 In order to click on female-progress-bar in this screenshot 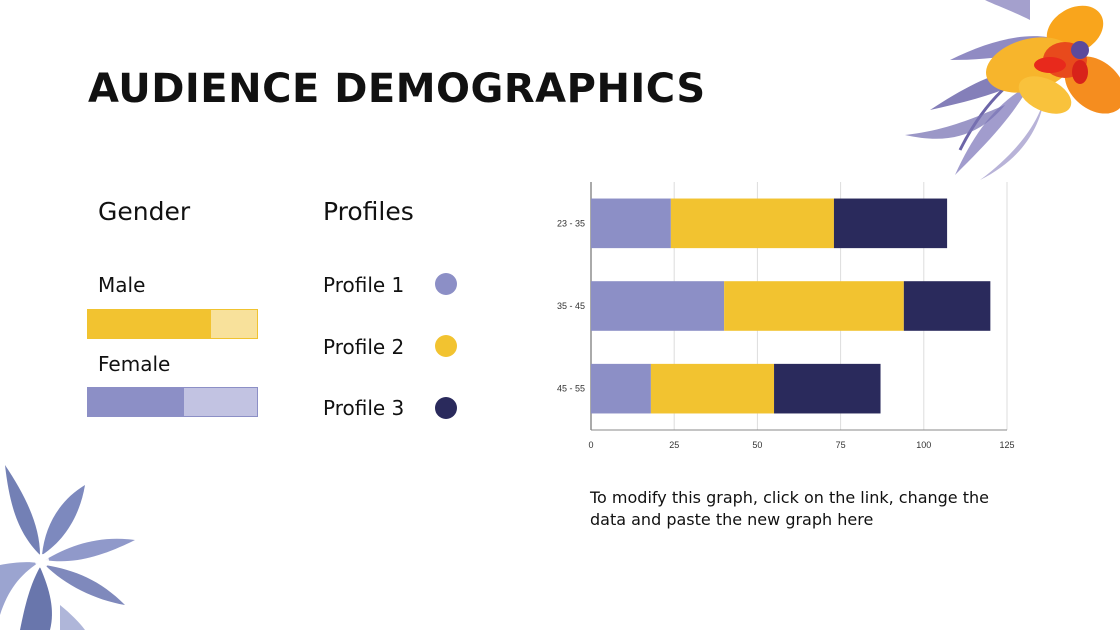, I will do `click(172, 402)`.